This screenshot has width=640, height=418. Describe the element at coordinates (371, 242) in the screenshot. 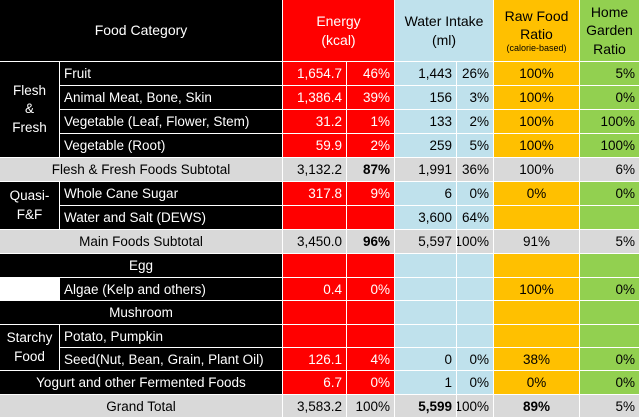

I see `energy-percent: 96%` at that location.